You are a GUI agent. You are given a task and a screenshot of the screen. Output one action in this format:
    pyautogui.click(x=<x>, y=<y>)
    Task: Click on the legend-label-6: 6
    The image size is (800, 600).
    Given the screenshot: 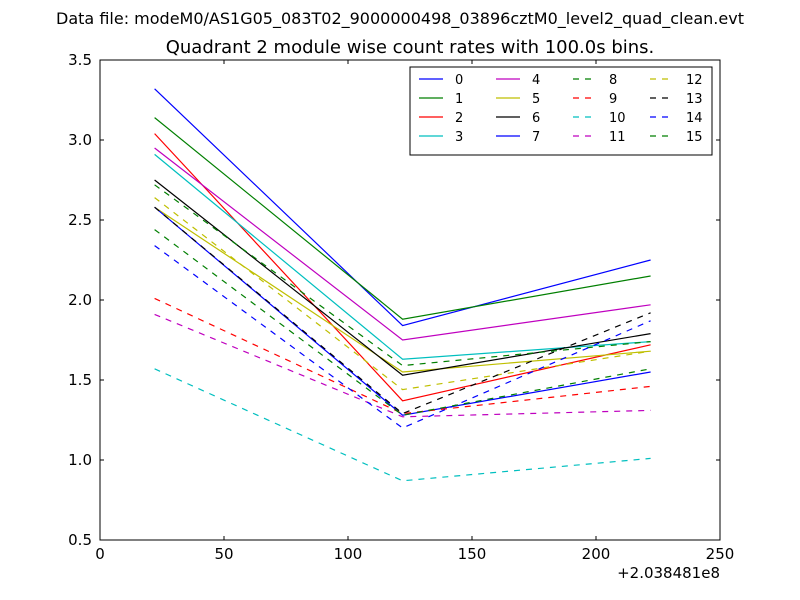 What is the action you would take?
    pyautogui.click(x=536, y=118)
    